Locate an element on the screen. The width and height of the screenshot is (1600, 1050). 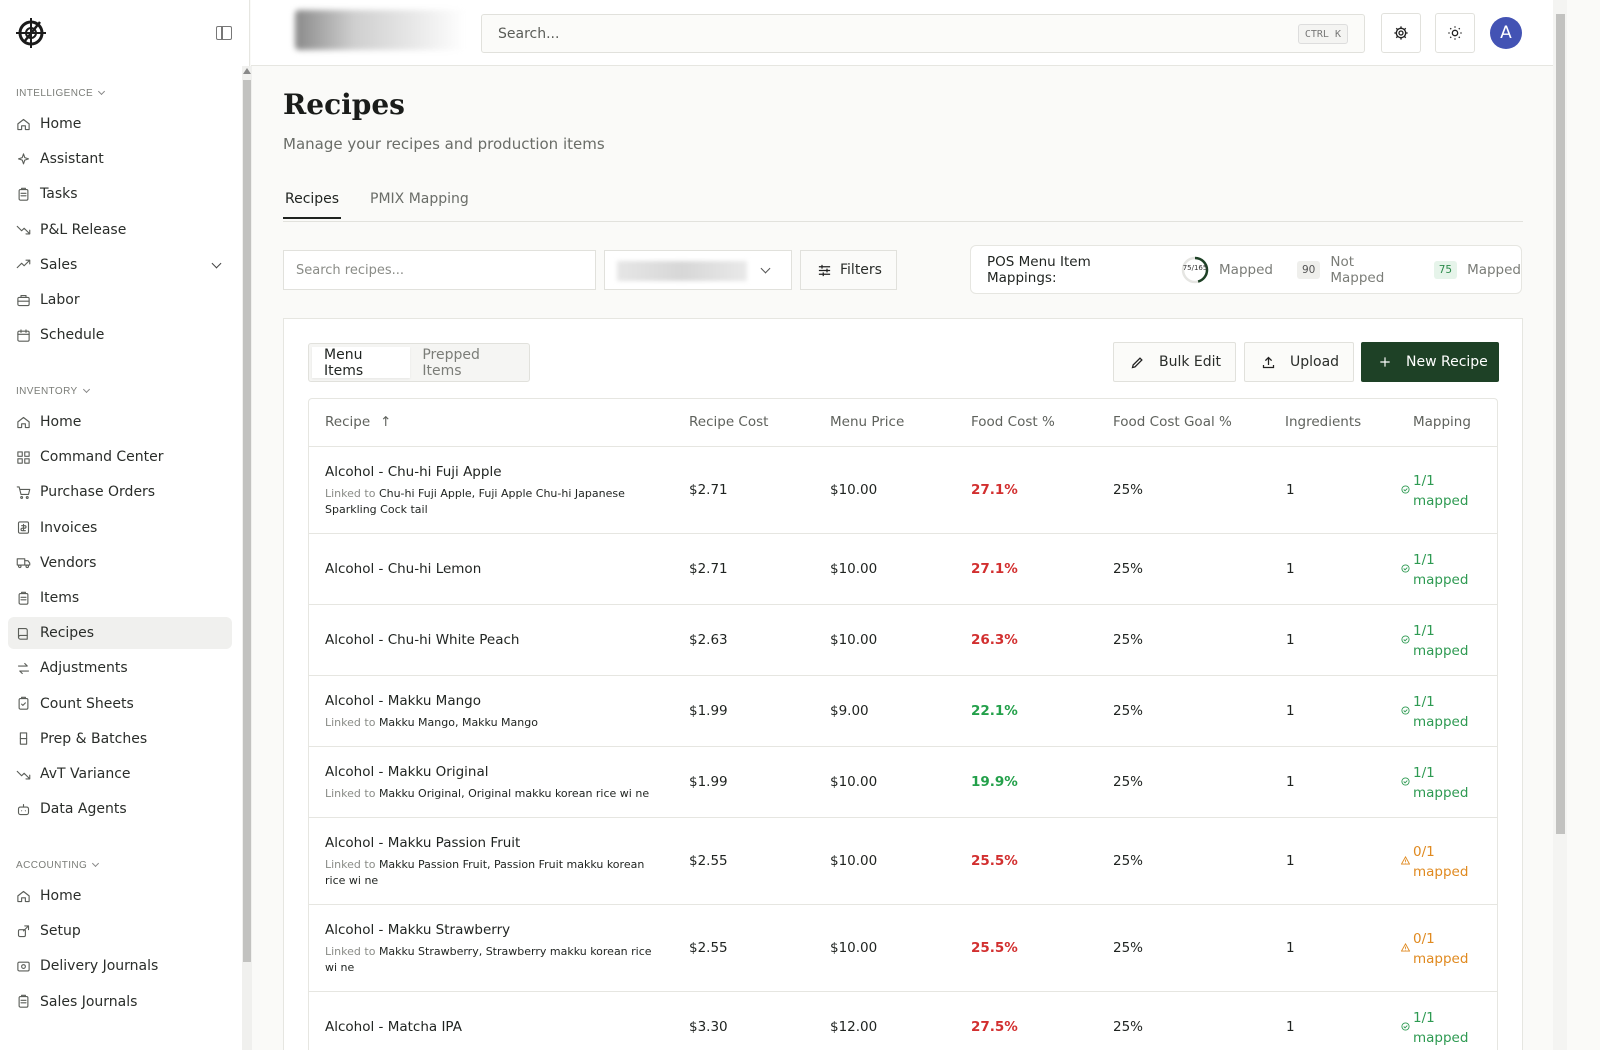
sidebar-item-delivery-journals: Delivery Journals is located at coordinates (120, 966).